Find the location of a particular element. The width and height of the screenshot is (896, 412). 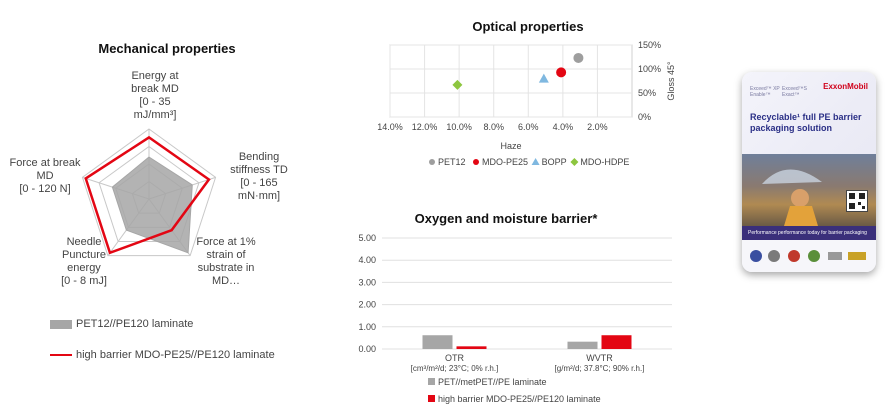

scatter-x-tick: 2.0% is located at coordinates (597, 127).